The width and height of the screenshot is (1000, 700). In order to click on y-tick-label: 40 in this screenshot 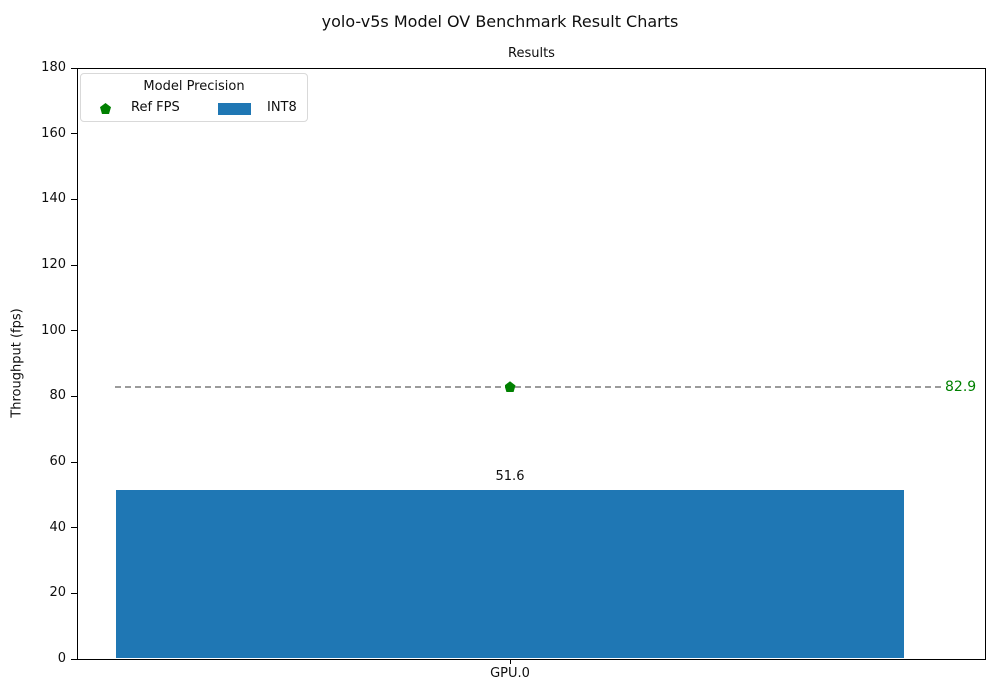, I will do `click(57, 527)`.